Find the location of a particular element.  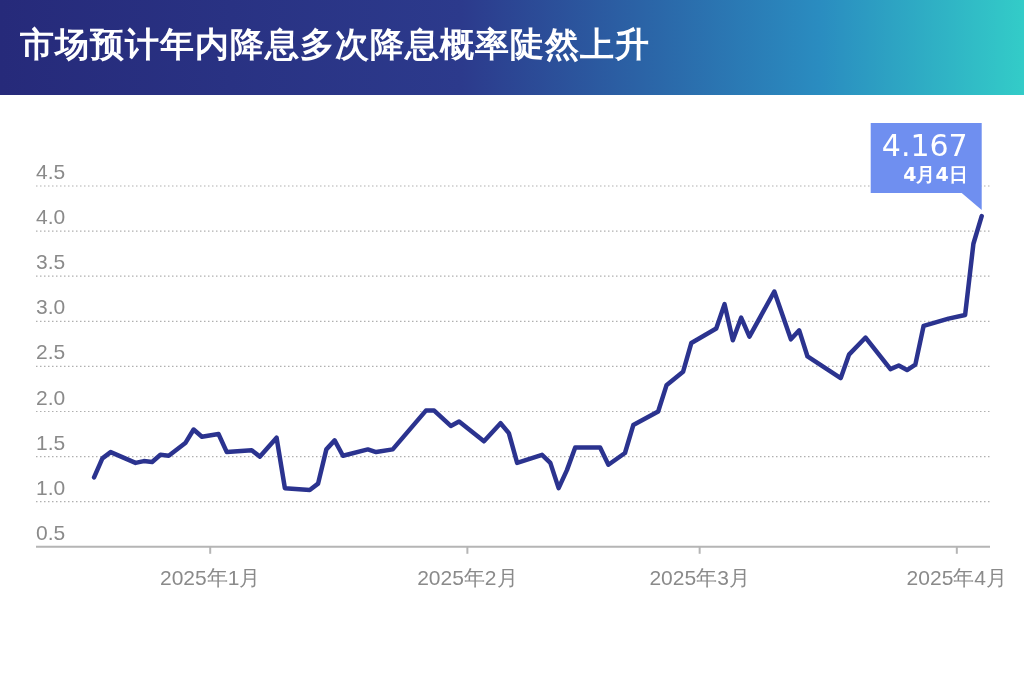

y-tick-label: 2.0 is located at coordinates (51, 397).